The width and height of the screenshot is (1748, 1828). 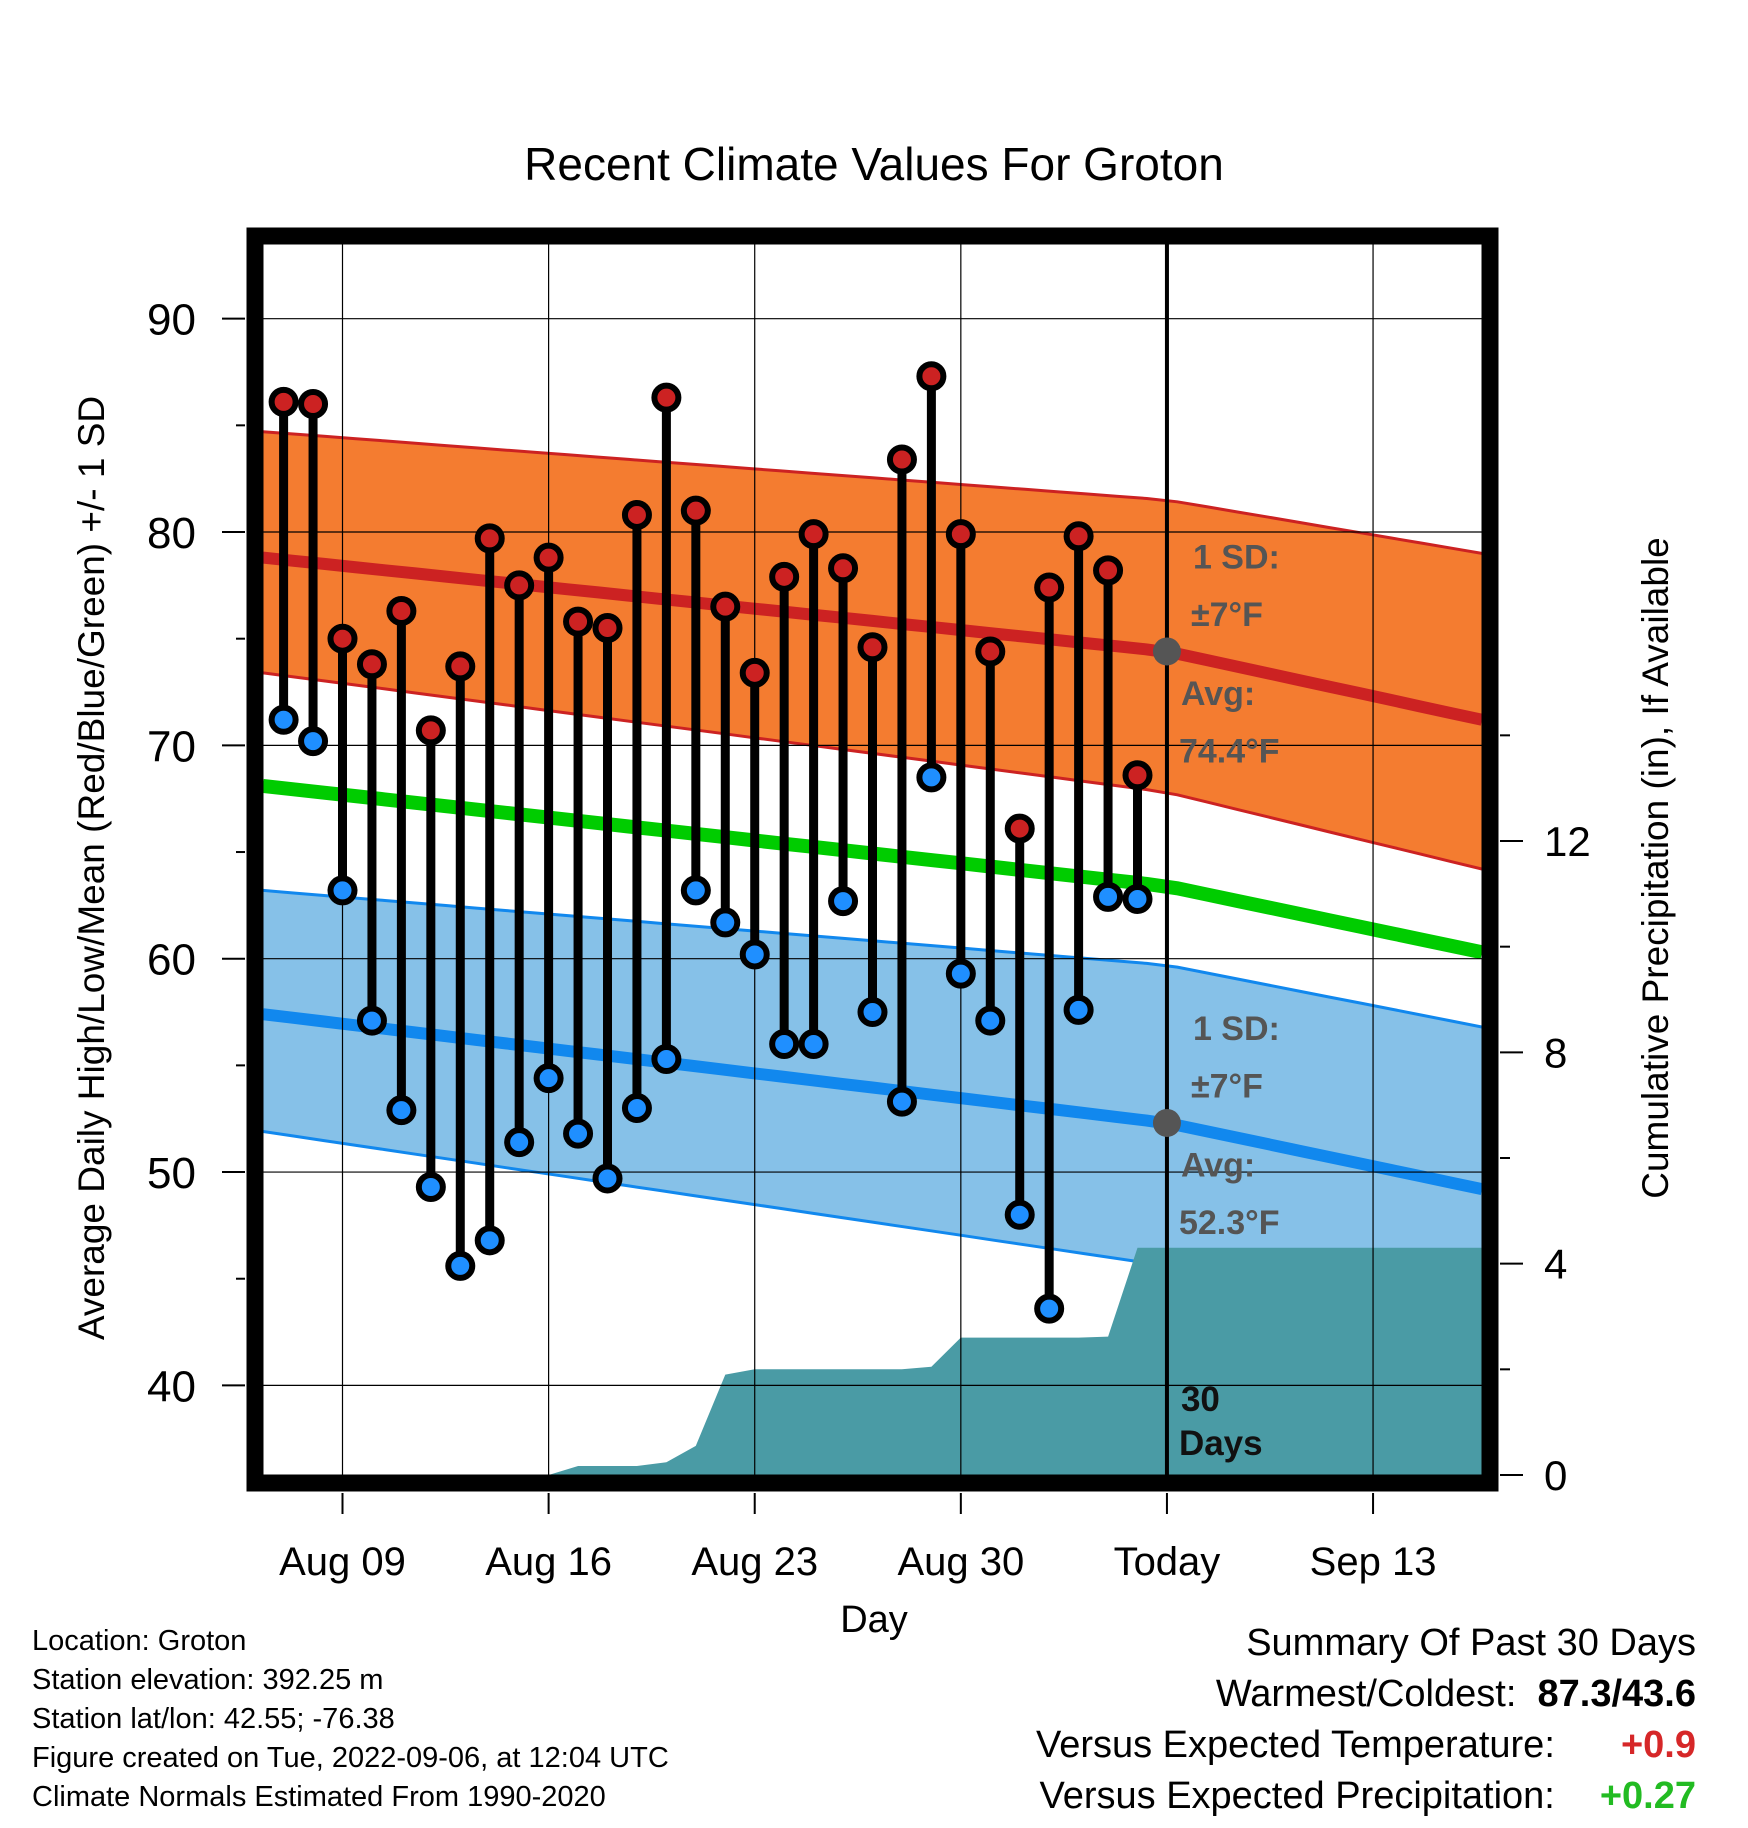 What do you see at coordinates (872, 1101) in the screenshot?
I see `normal-low-line` at bounding box center [872, 1101].